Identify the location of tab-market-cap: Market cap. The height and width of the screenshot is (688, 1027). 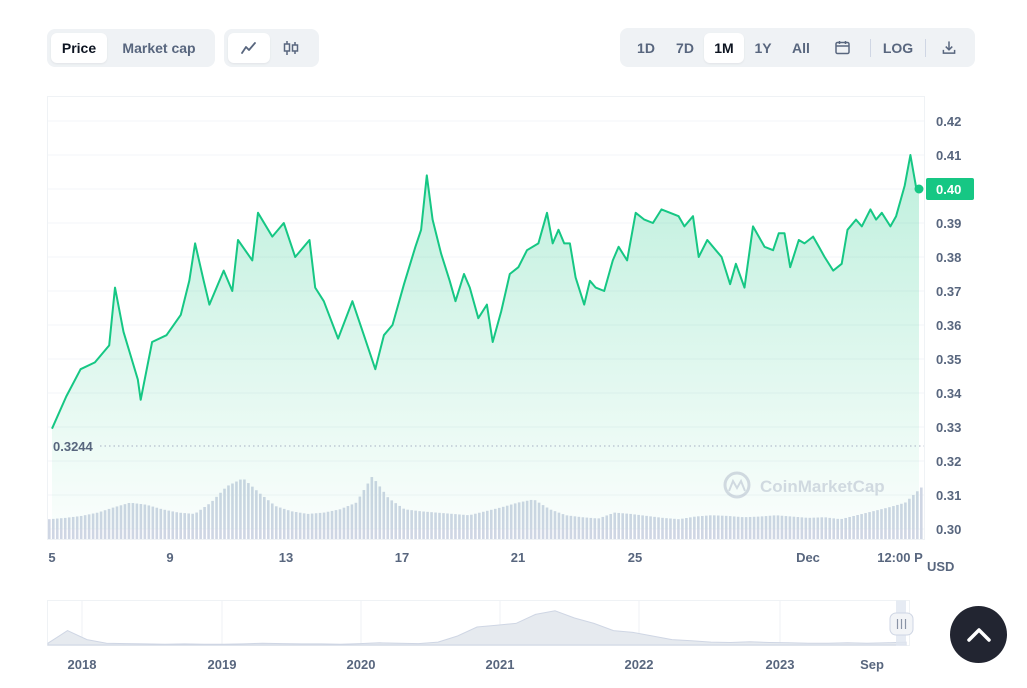
(159, 48).